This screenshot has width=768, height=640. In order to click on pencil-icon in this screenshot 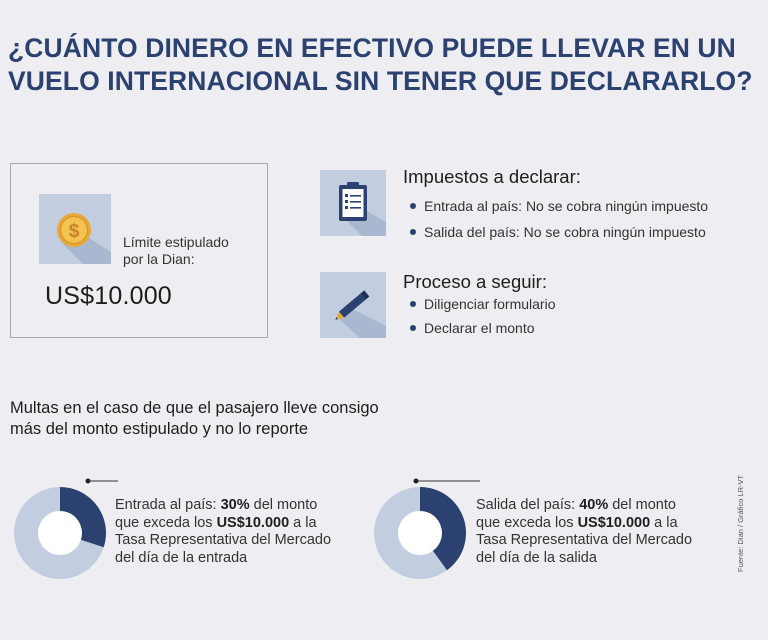, I will do `click(360, 314)`.